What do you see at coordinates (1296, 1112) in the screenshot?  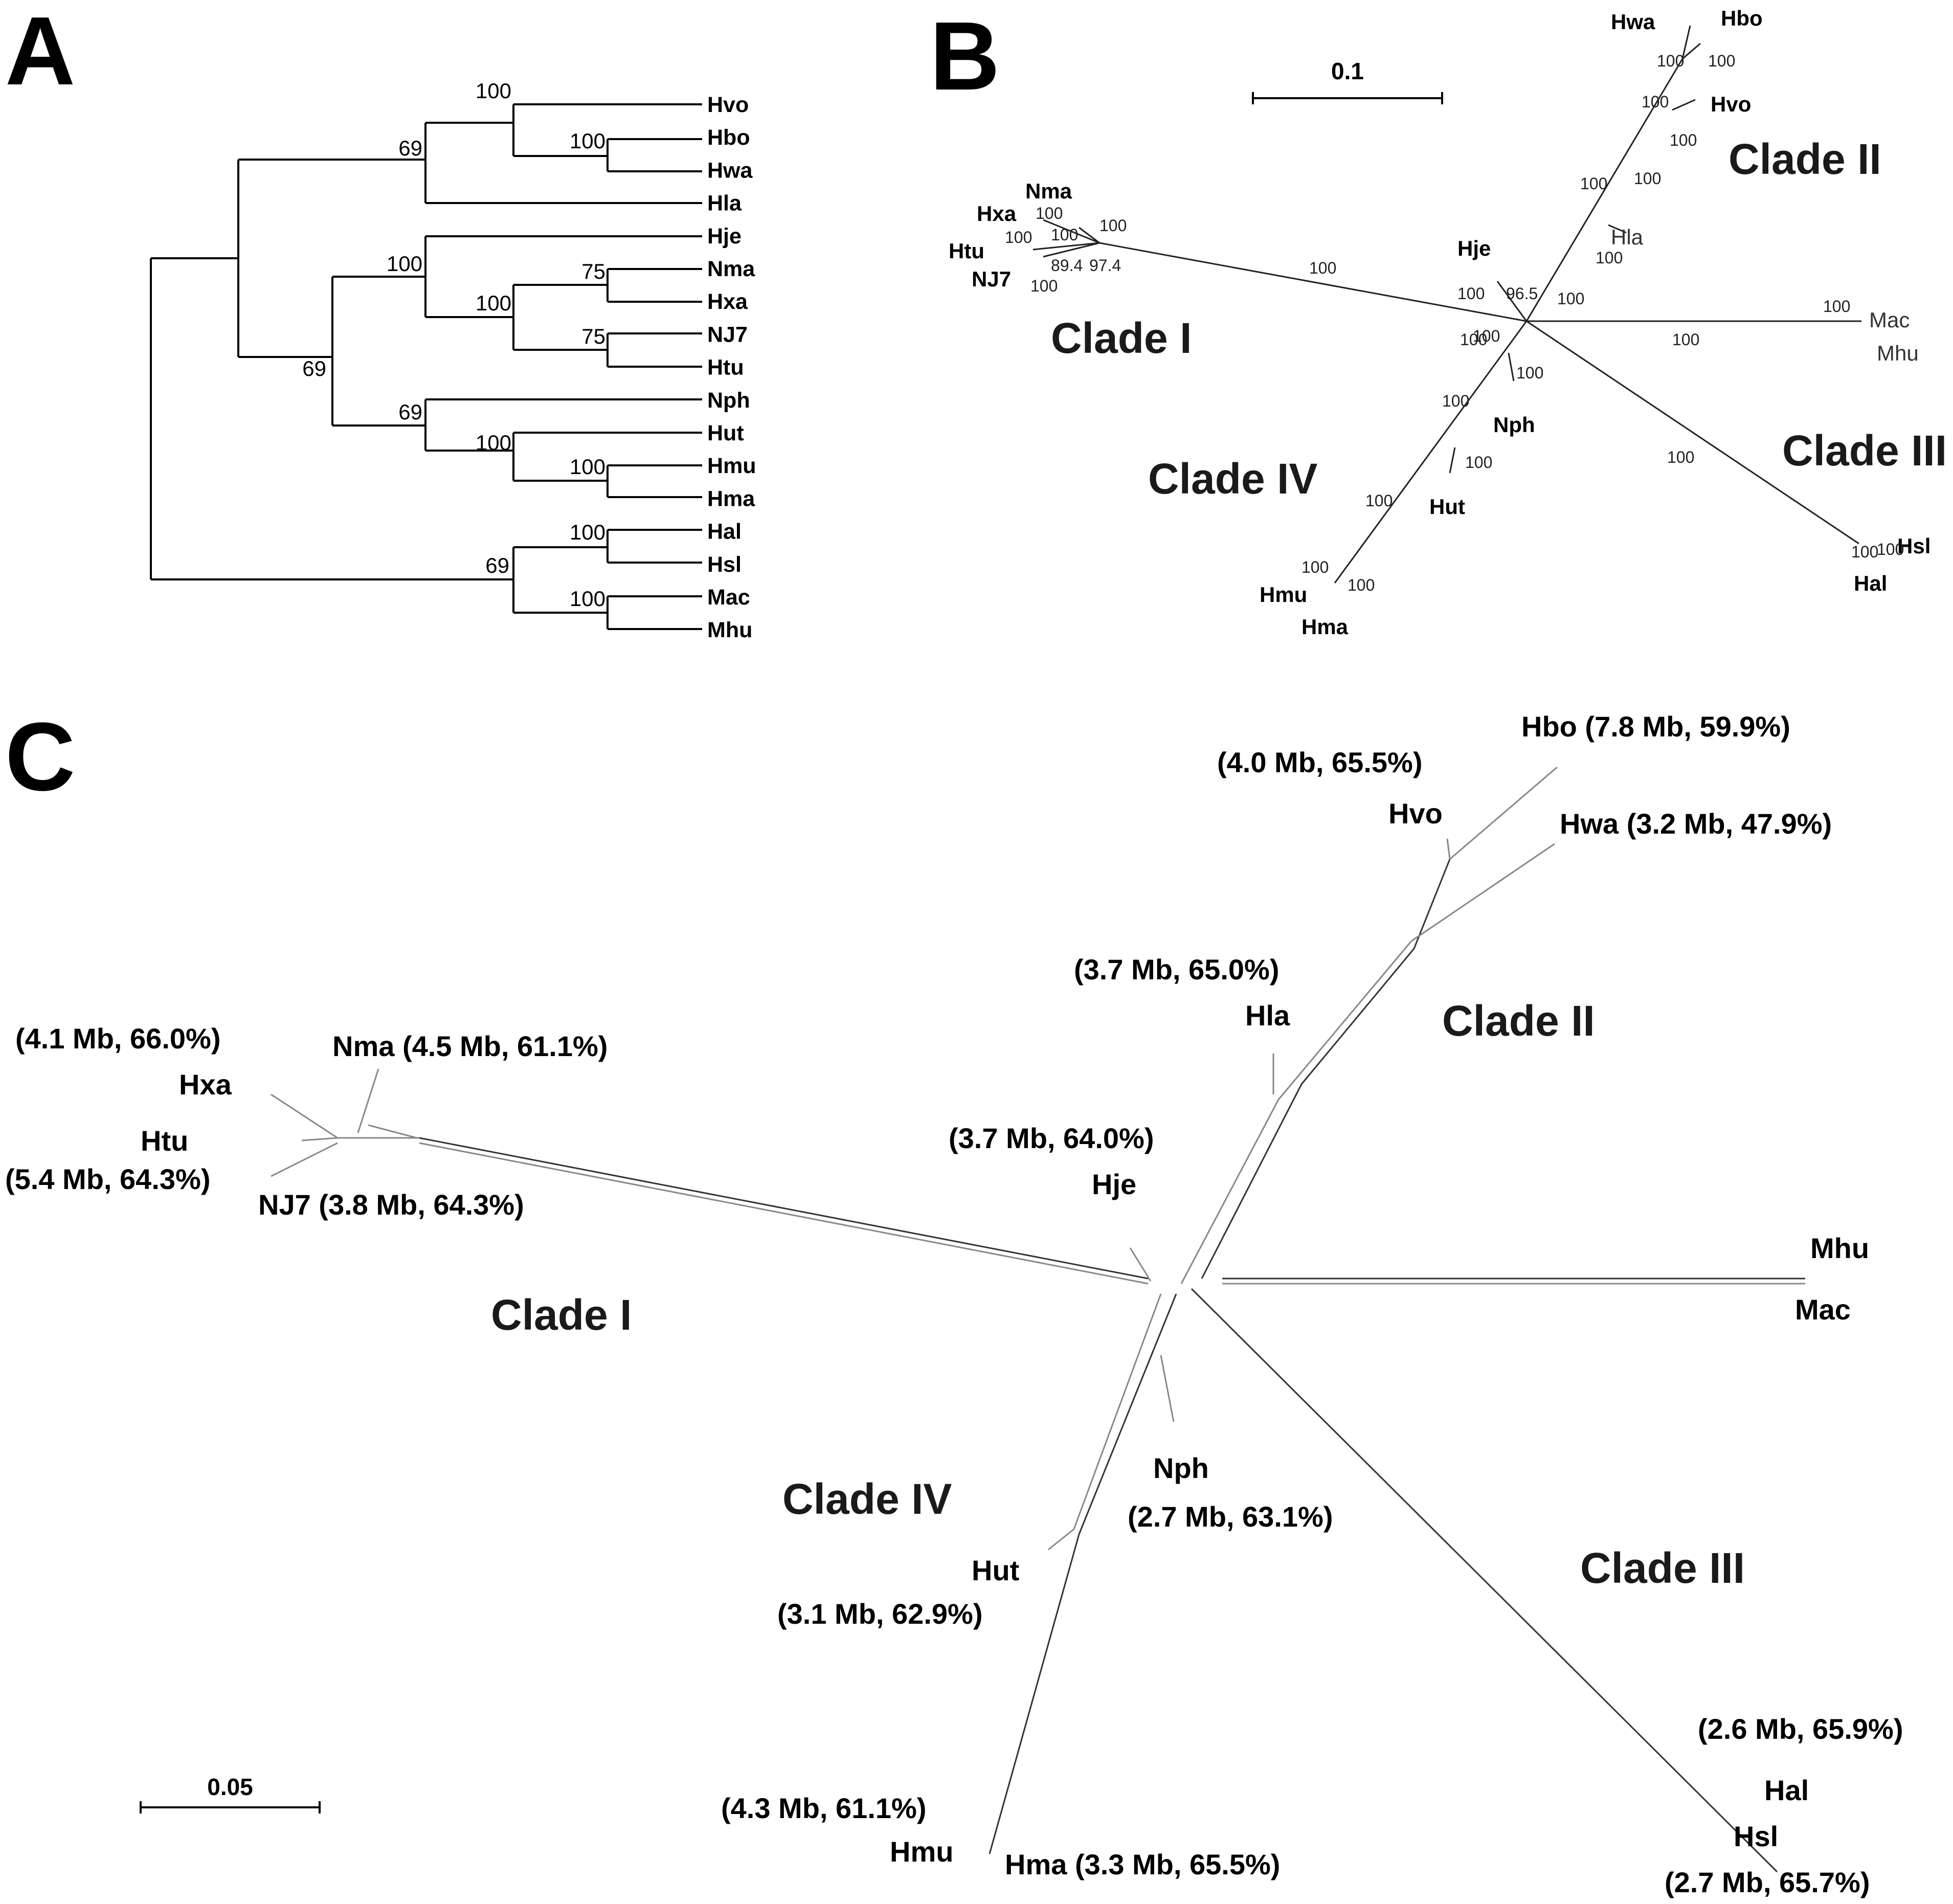 I see `edge-clade-ii-parallel` at bounding box center [1296, 1112].